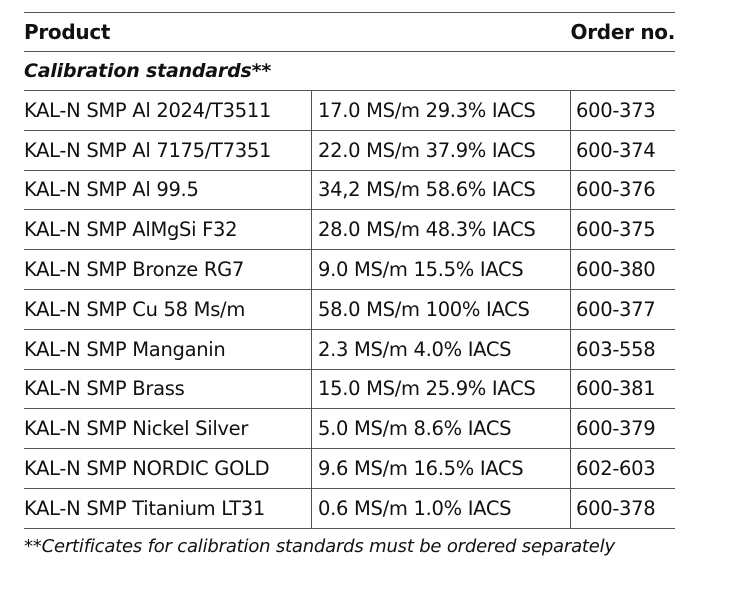 This screenshot has height=605, width=735. I want to click on conductivity-cell: 34,2 MS/m 58.6% IACS, so click(440, 190).